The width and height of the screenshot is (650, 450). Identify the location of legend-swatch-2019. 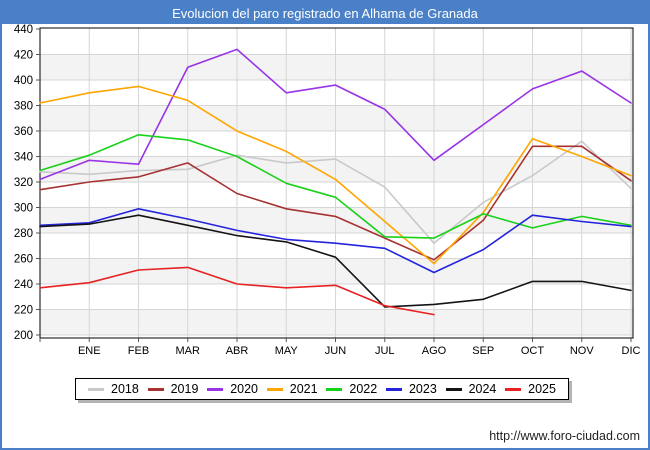
(155, 389).